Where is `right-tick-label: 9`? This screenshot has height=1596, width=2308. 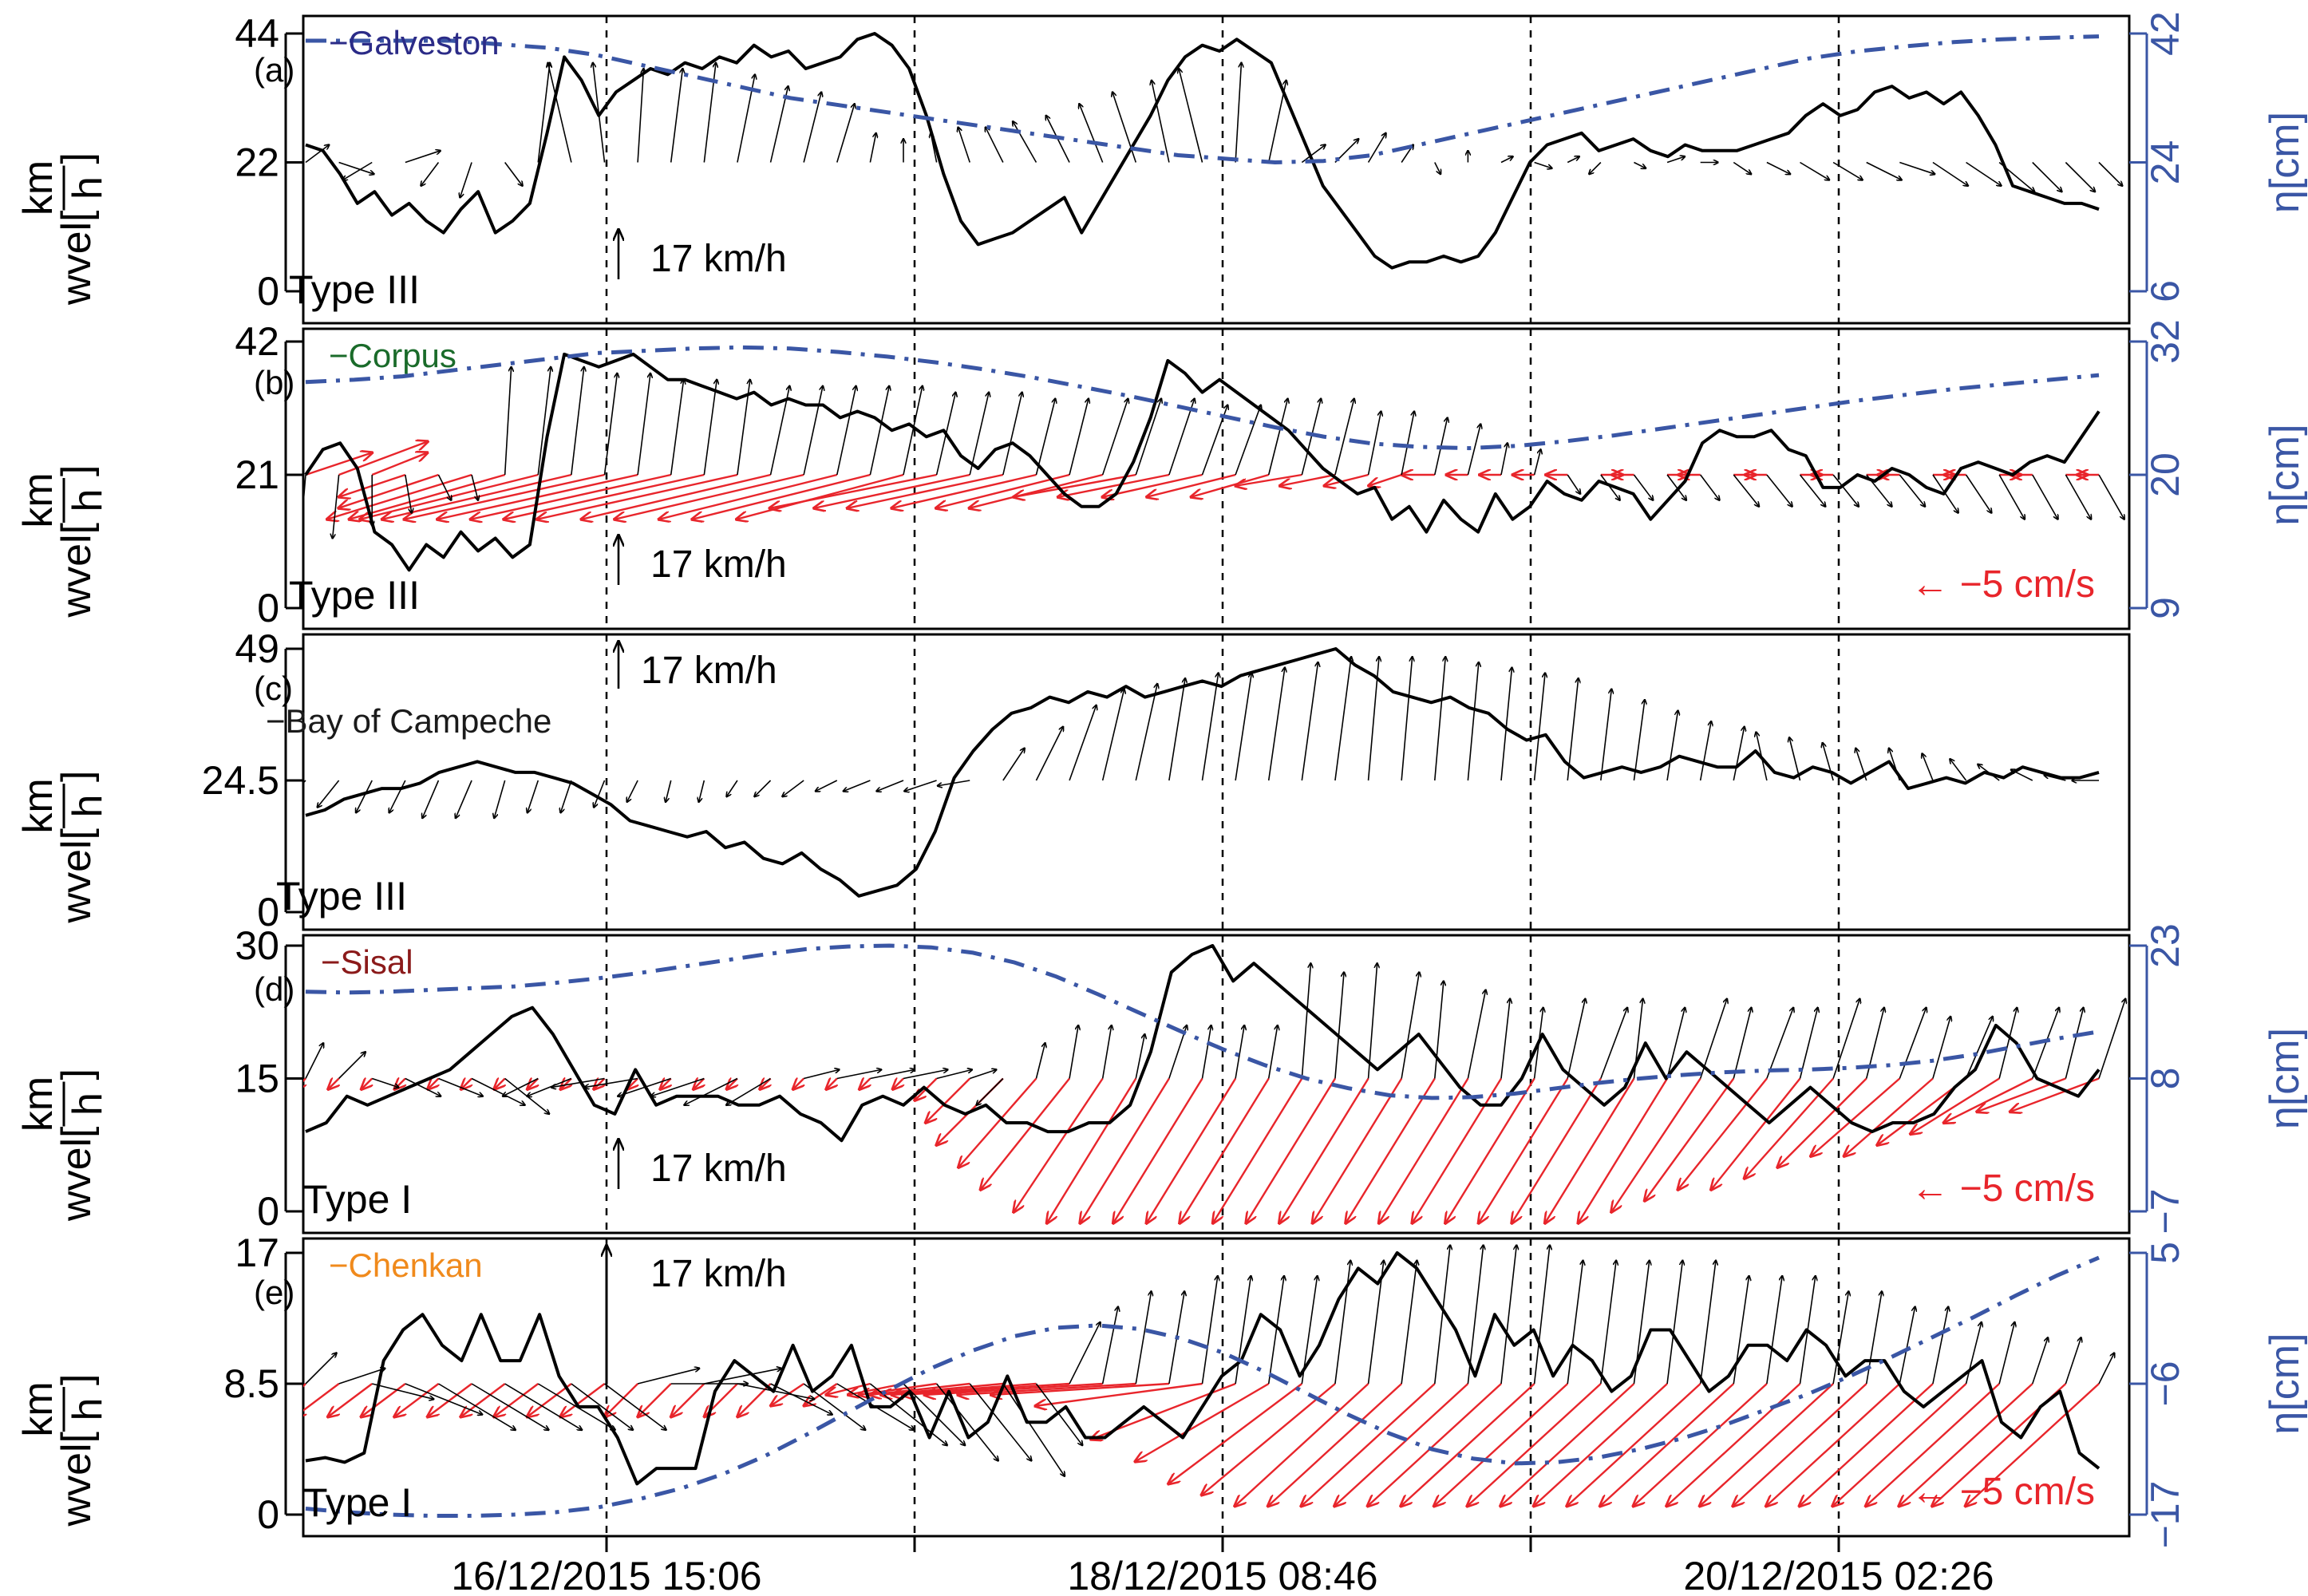 right-tick-label: 9 is located at coordinates (2165, 608).